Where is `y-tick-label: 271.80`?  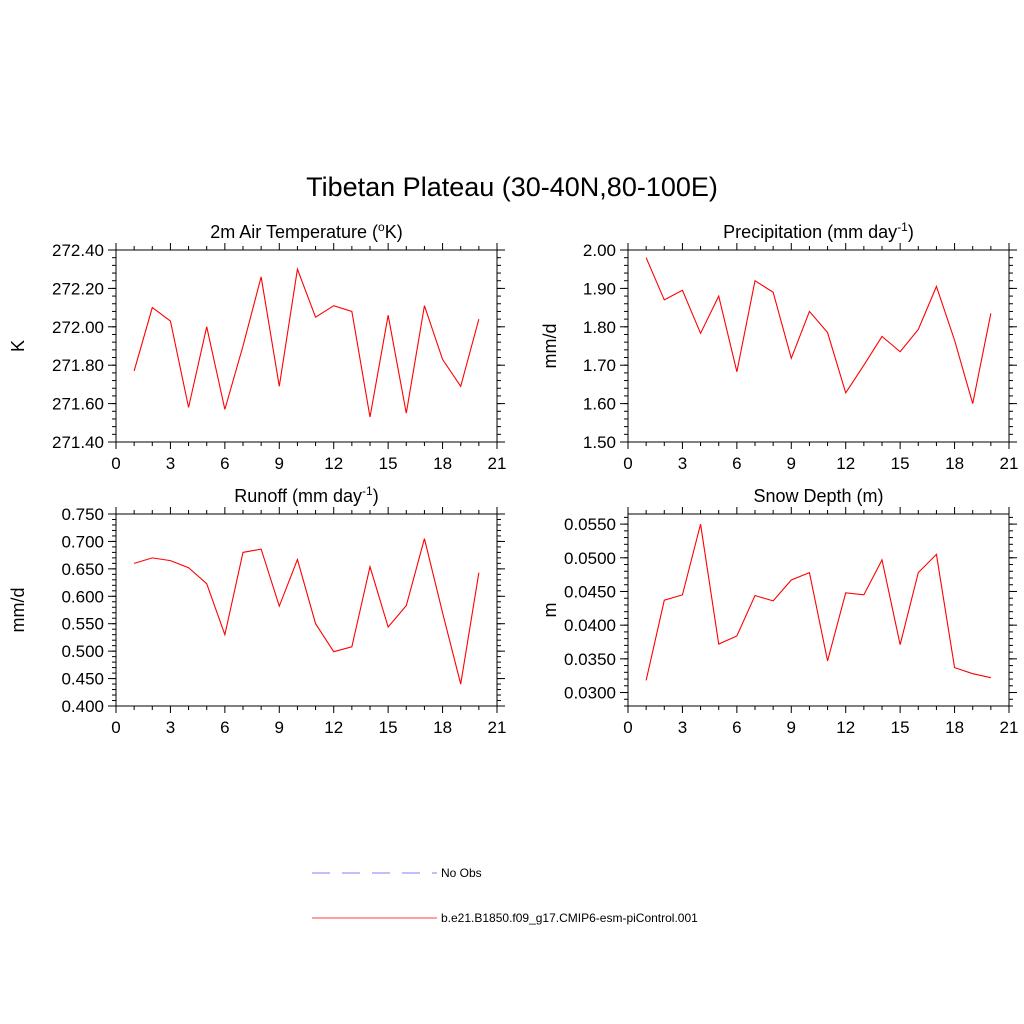
y-tick-label: 271.80 is located at coordinates (78, 365).